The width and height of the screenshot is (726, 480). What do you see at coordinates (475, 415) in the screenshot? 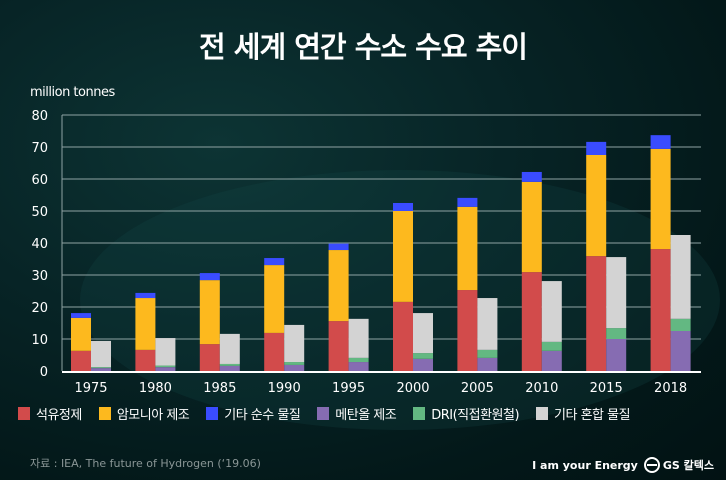
I see `legend-label: DRI(직접환원철)` at bounding box center [475, 415].